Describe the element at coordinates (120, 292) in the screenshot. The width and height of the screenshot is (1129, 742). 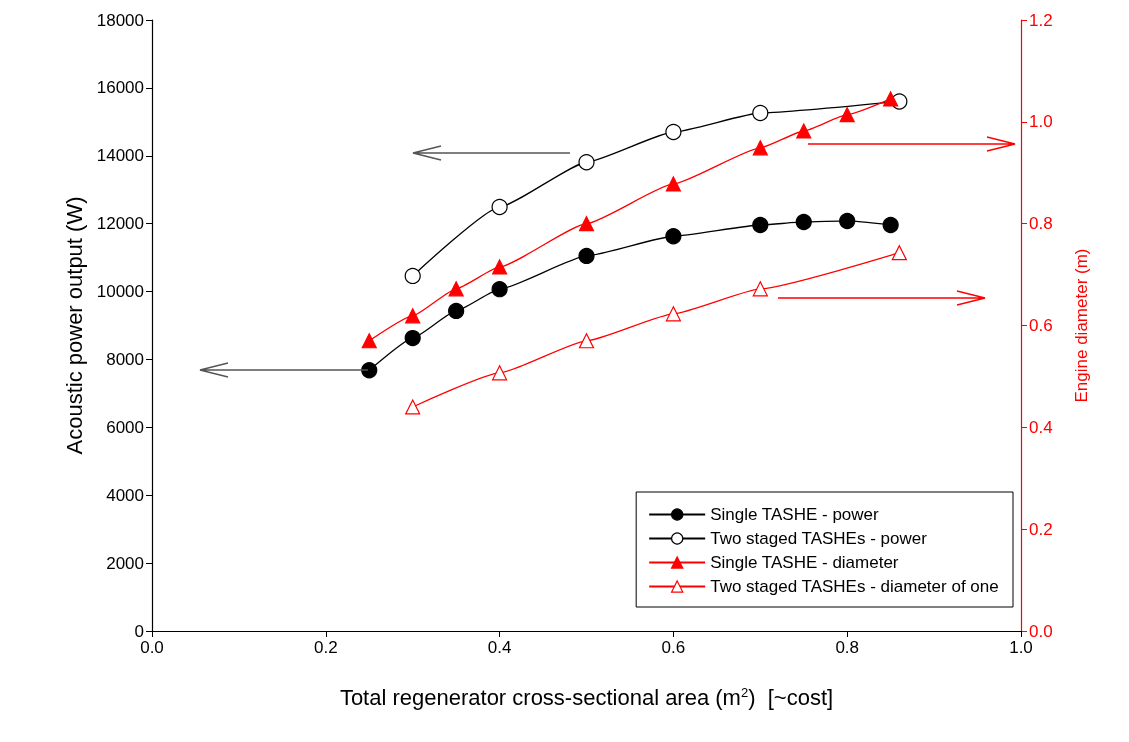
I see `y-tick-label: 10000` at that location.